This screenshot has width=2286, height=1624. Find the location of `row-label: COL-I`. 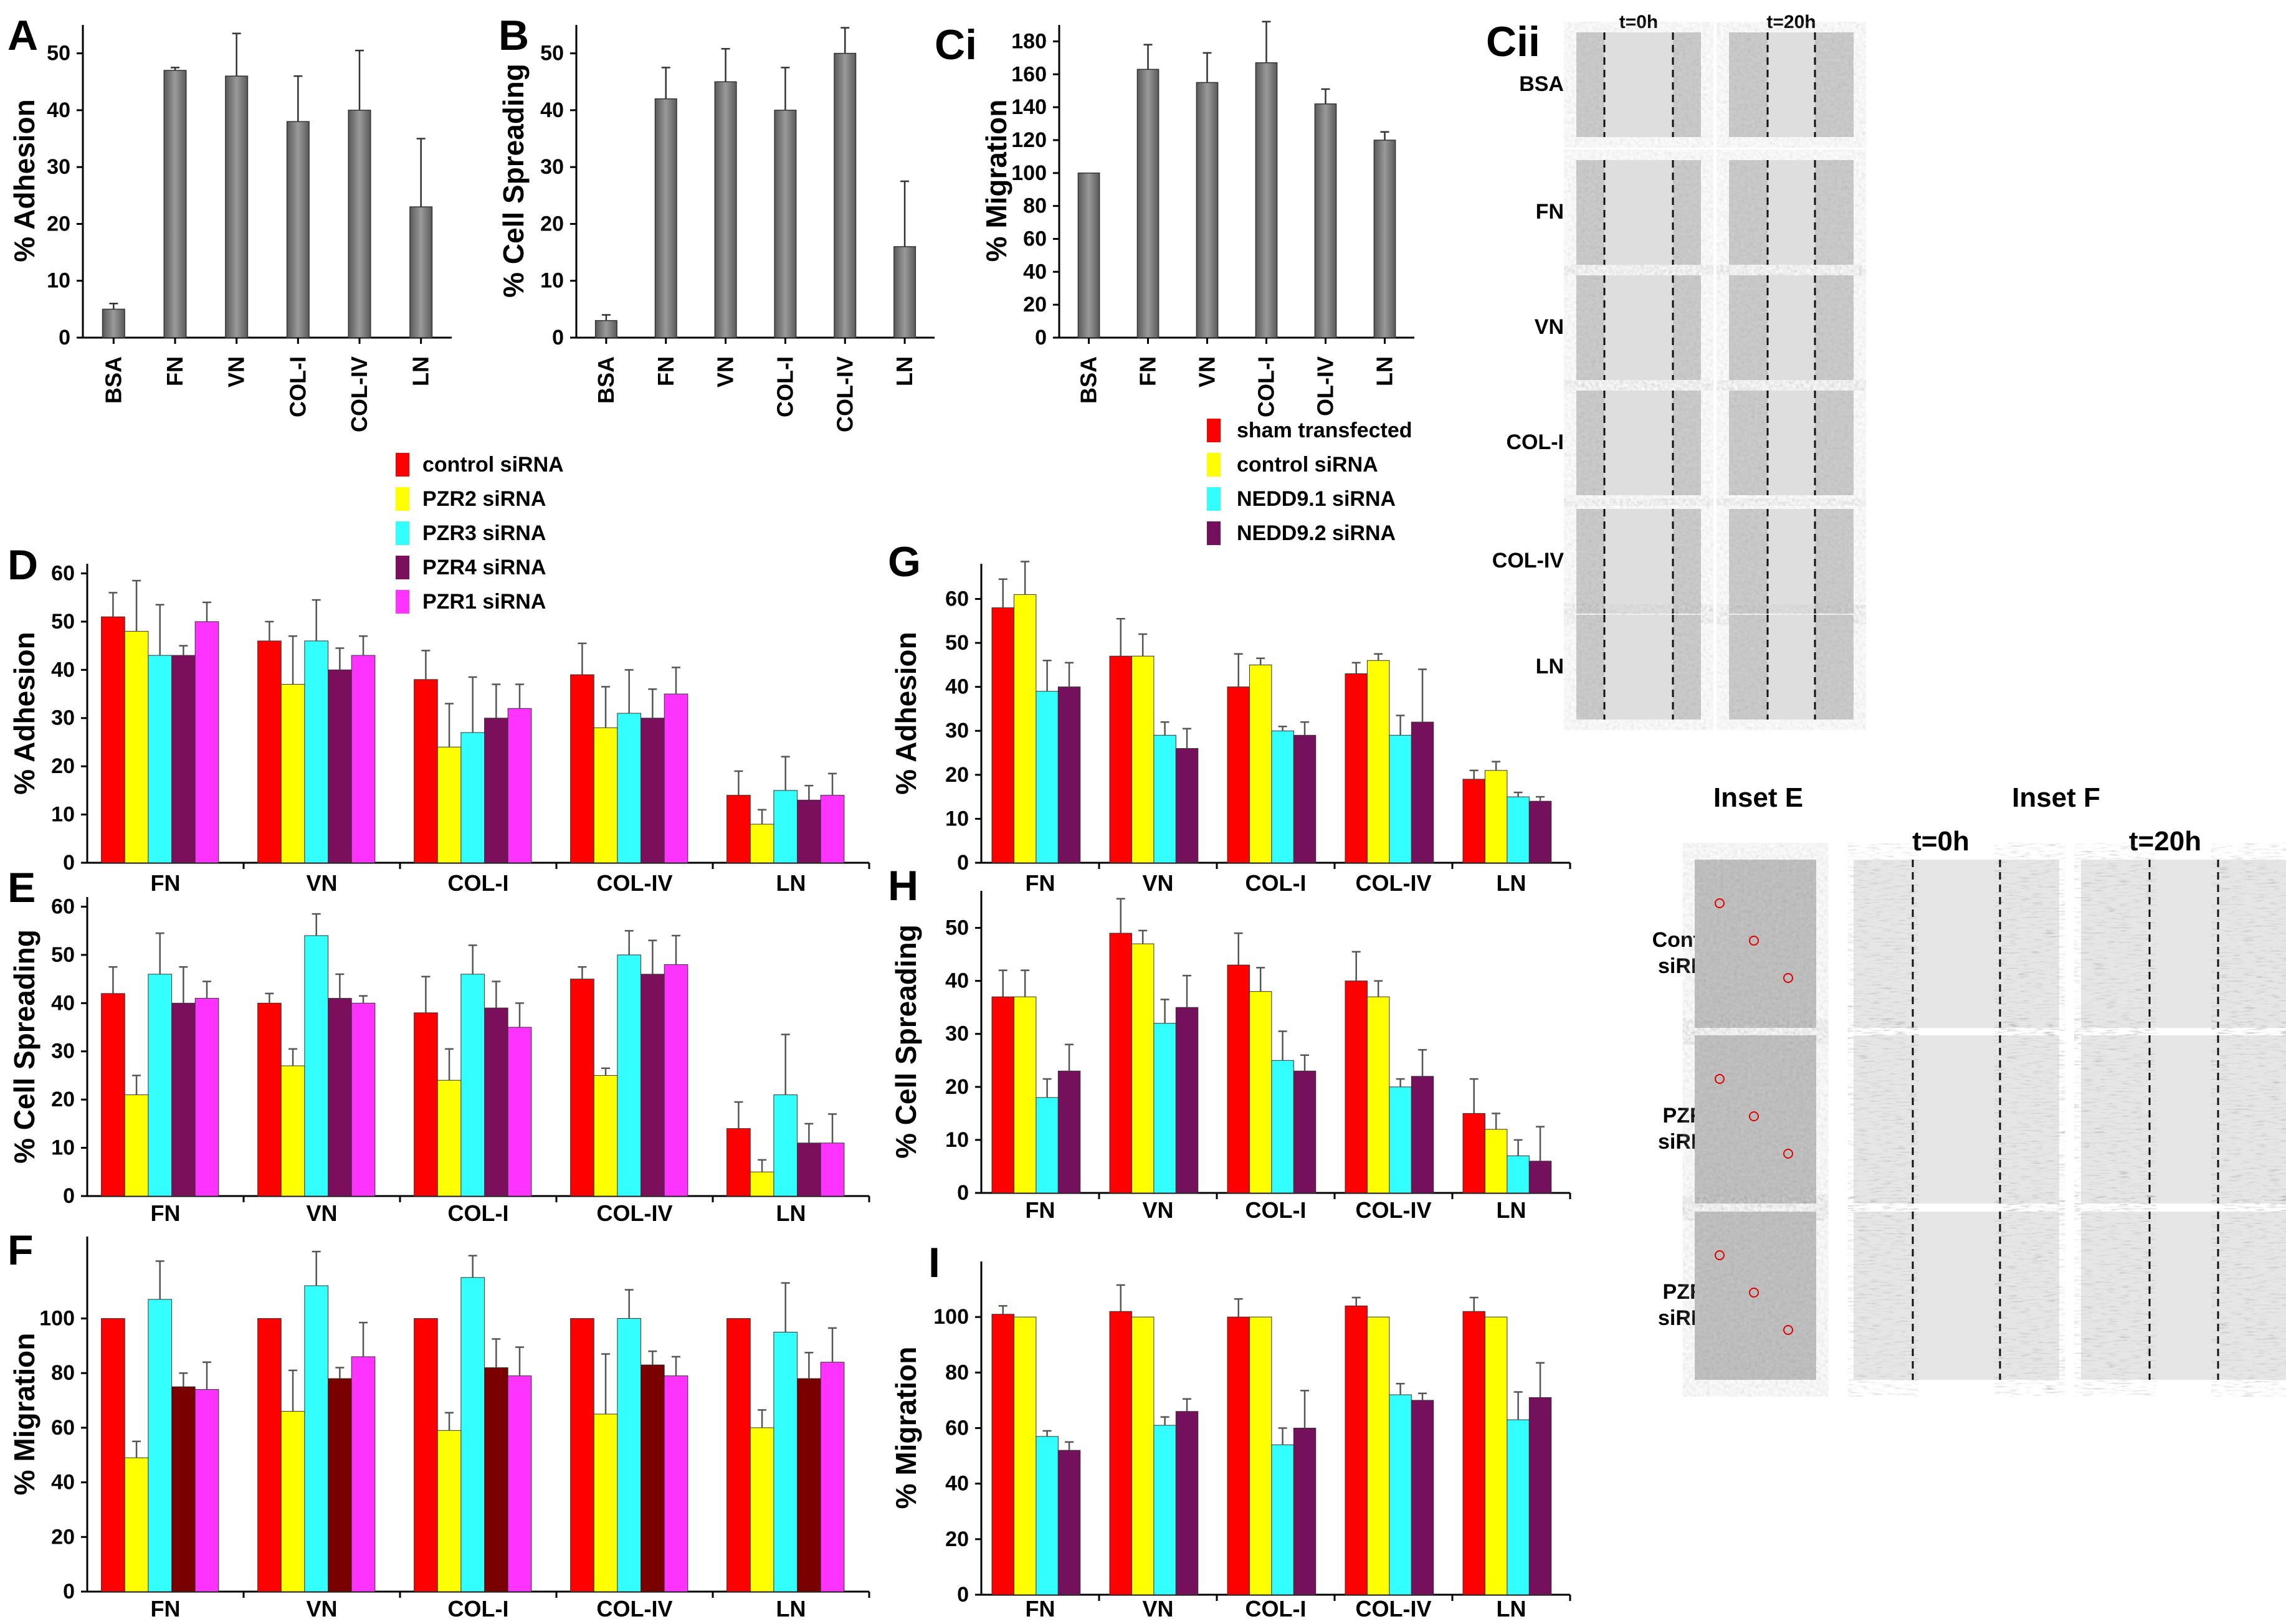

row-label: COL-I is located at coordinates (1535, 442).